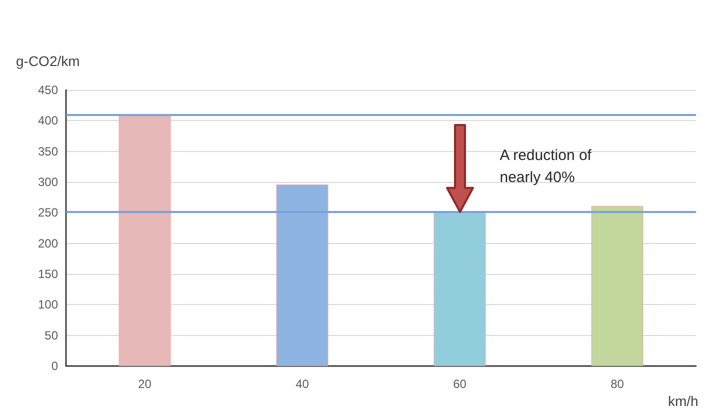  I want to click on x-tick-label: 40, so click(303, 384).